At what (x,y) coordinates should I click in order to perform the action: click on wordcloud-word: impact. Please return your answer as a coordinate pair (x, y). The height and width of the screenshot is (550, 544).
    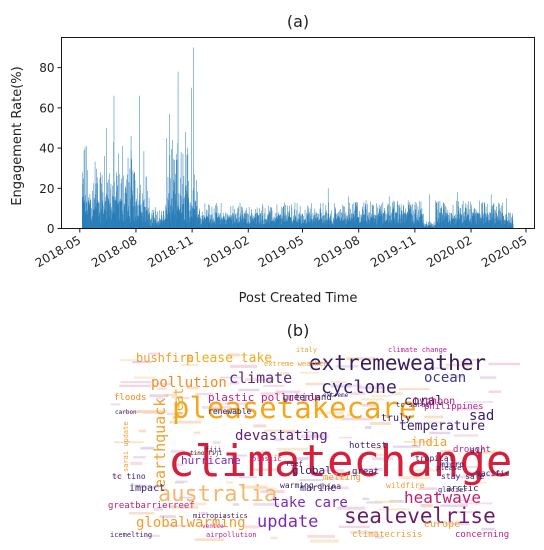
    Looking at the image, I should click on (147, 488).